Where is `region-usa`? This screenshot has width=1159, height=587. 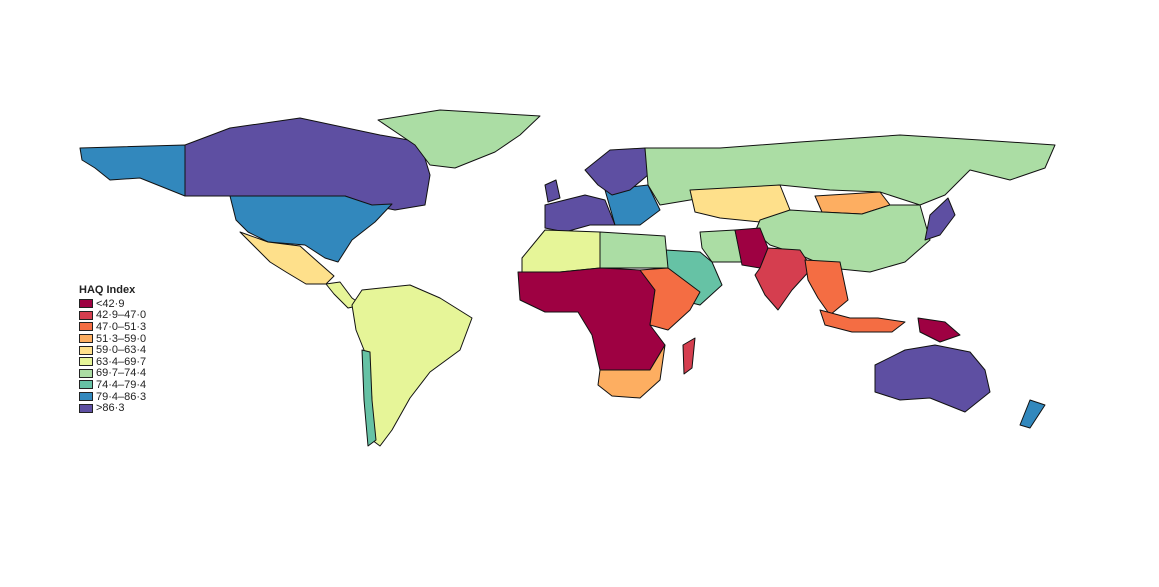 region-usa is located at coordinates (311, 229).